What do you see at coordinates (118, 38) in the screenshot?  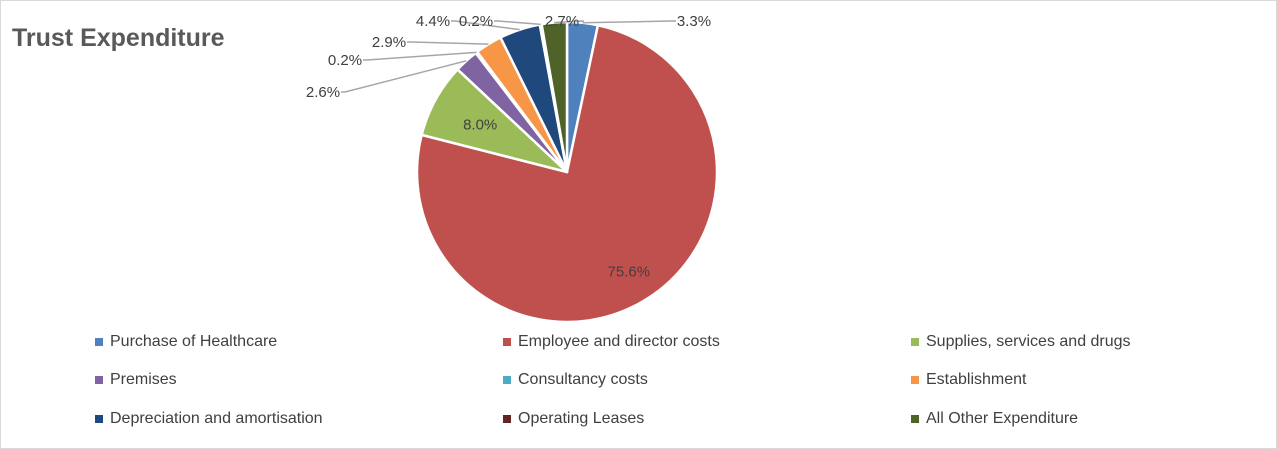 I see `chart-title: Trust Expenditure` at bounding box center [118, 38].